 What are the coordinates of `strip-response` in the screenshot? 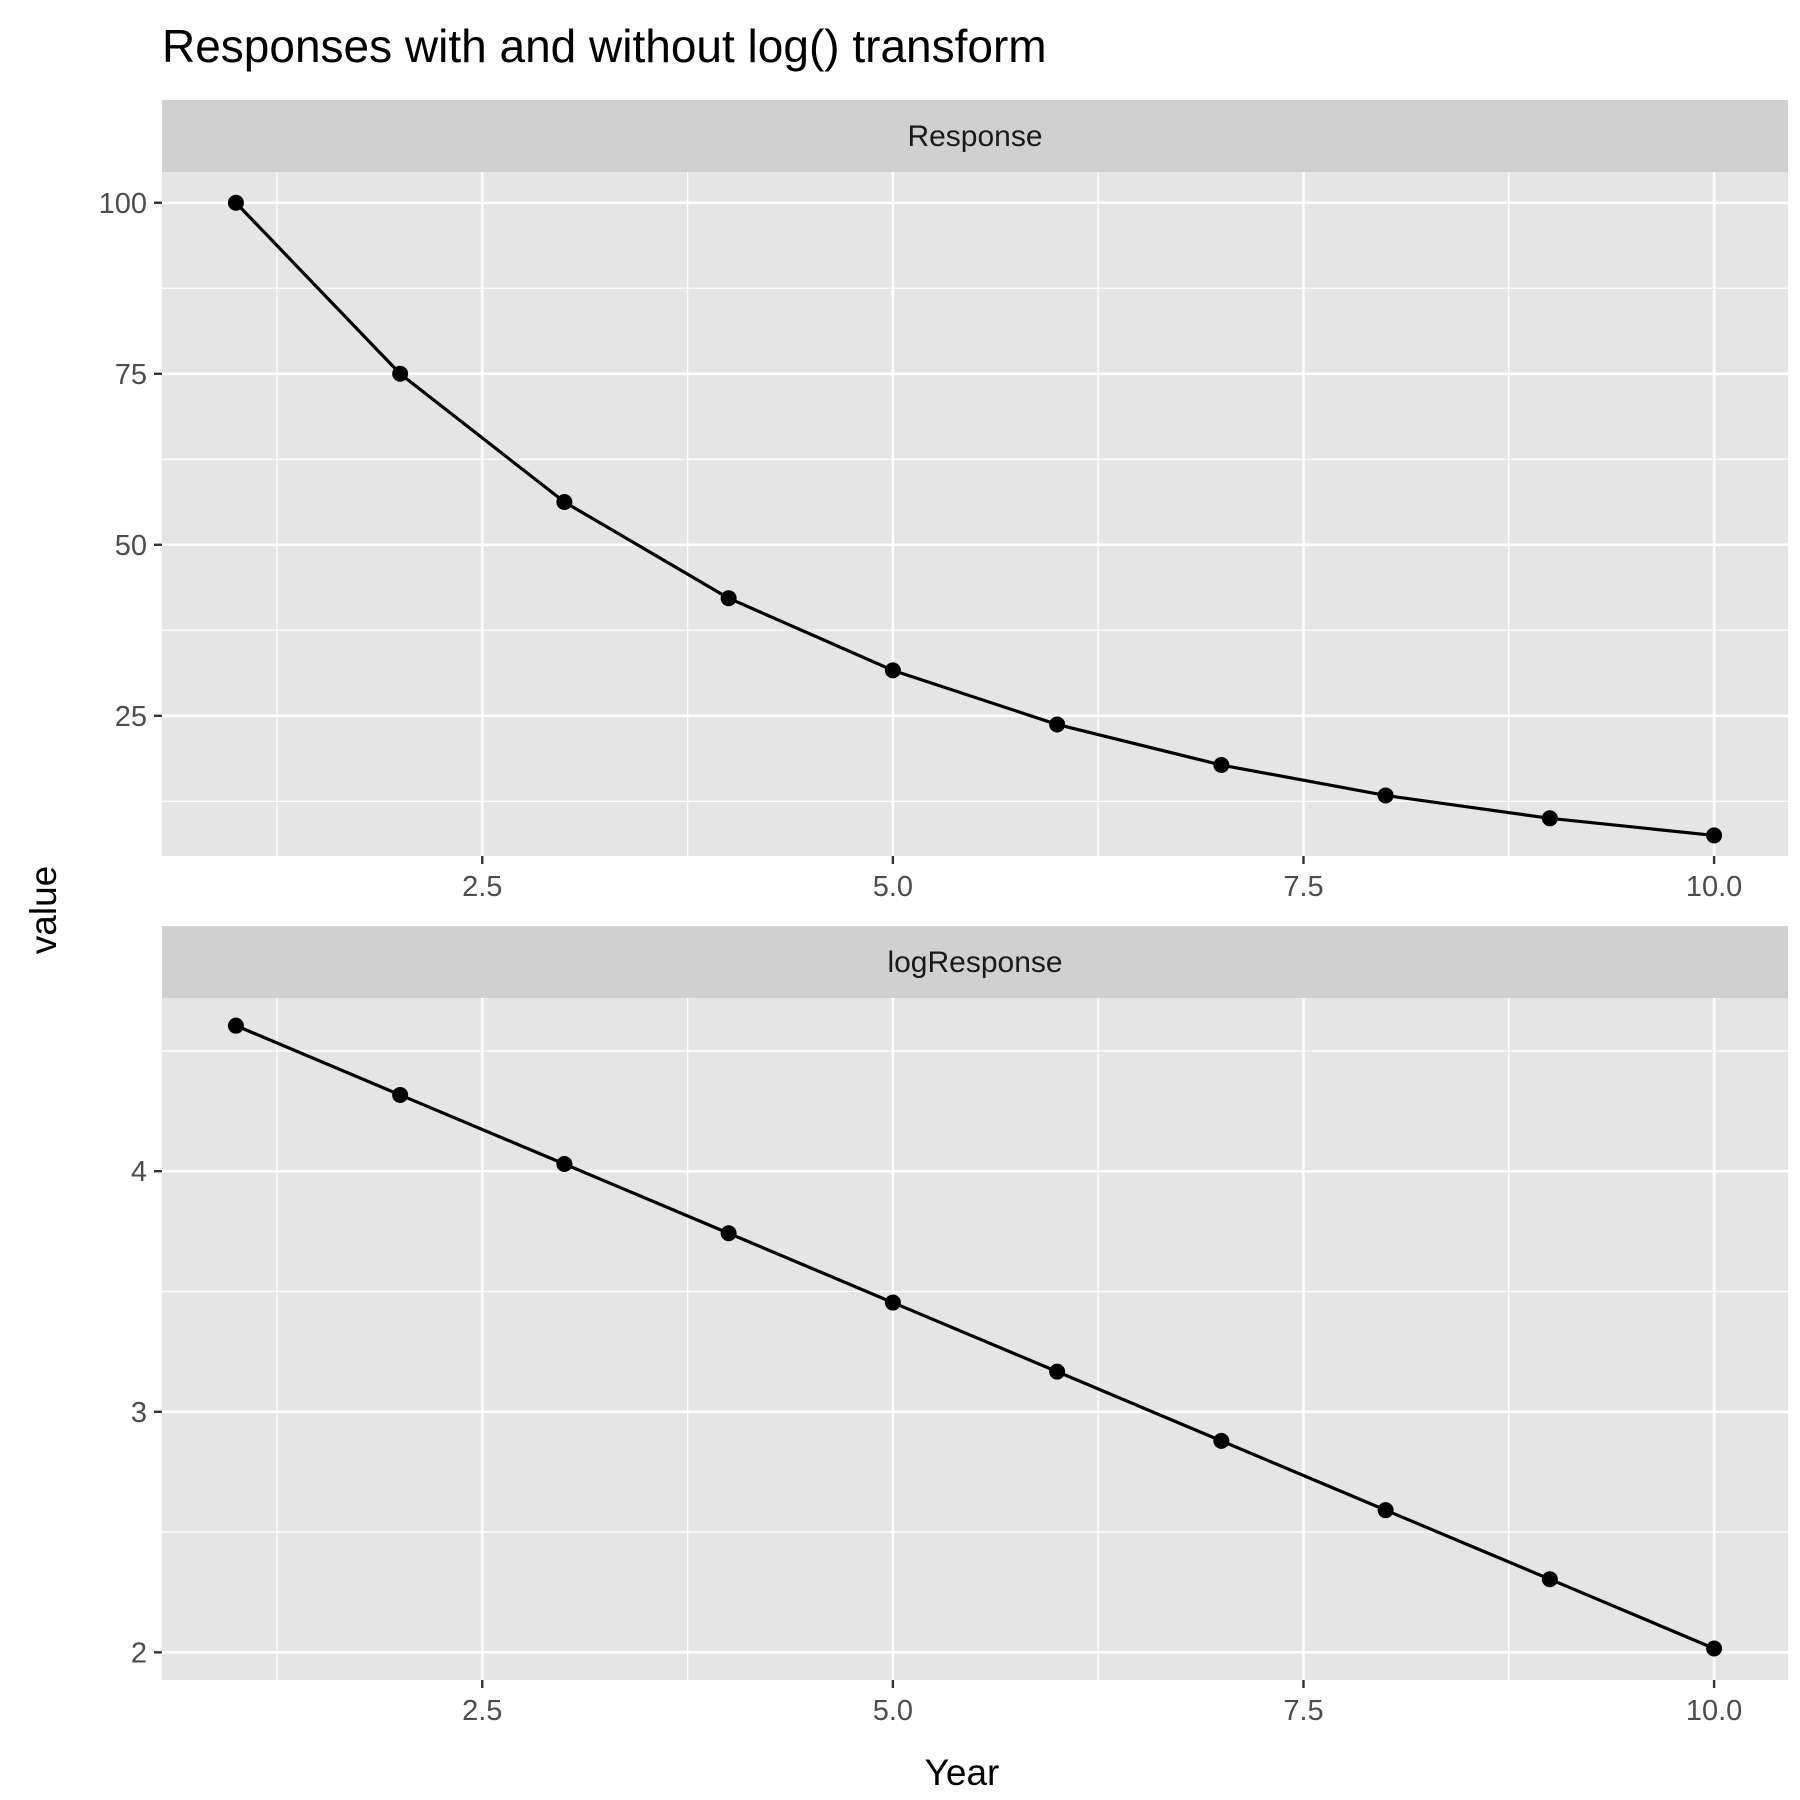 It's located at (975, 136).